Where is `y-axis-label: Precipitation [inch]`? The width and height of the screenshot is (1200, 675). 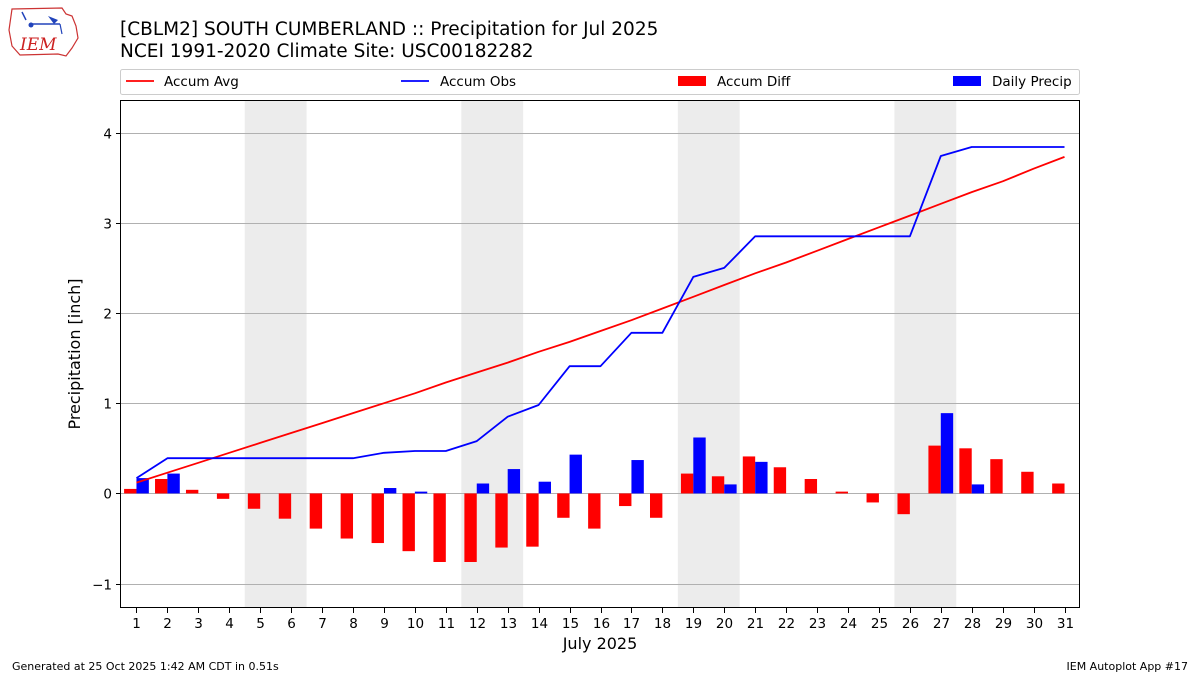 y-axis-label: Precipitation [inch] is located at coordinates (74, 353).